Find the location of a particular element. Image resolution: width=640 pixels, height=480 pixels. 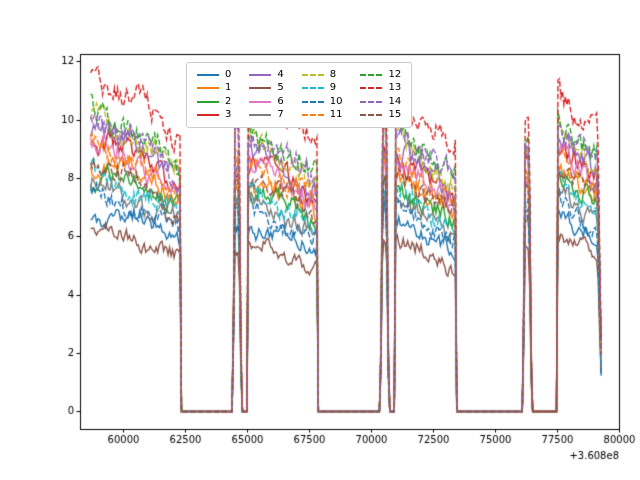

legend-entry-label: 8 is located at coordinates (333, 74).